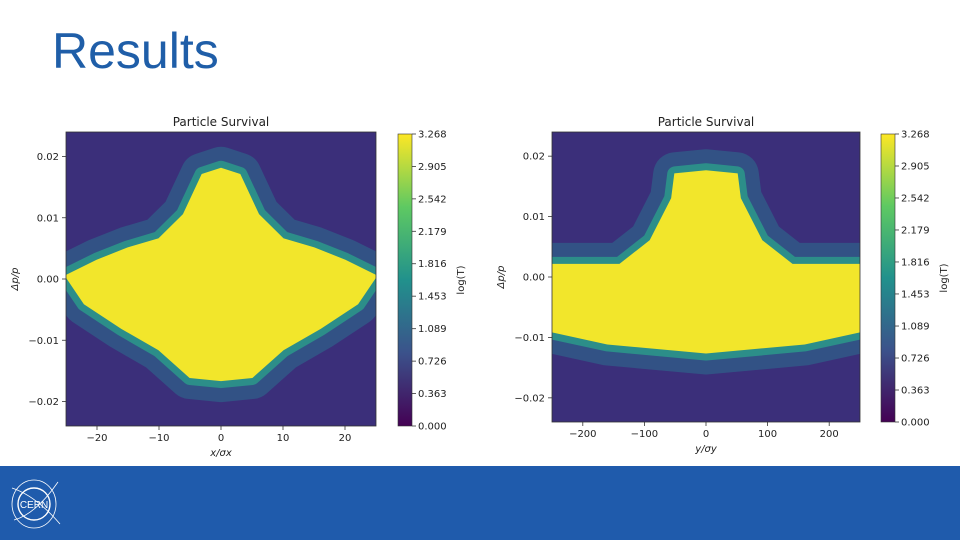 Image resolution: width=960 pixels, height=540 pixels. What do you see at coordinates (582, 434) in the screenshot?
I see `x-tick-label: −200` at bounding box center [582, 434].